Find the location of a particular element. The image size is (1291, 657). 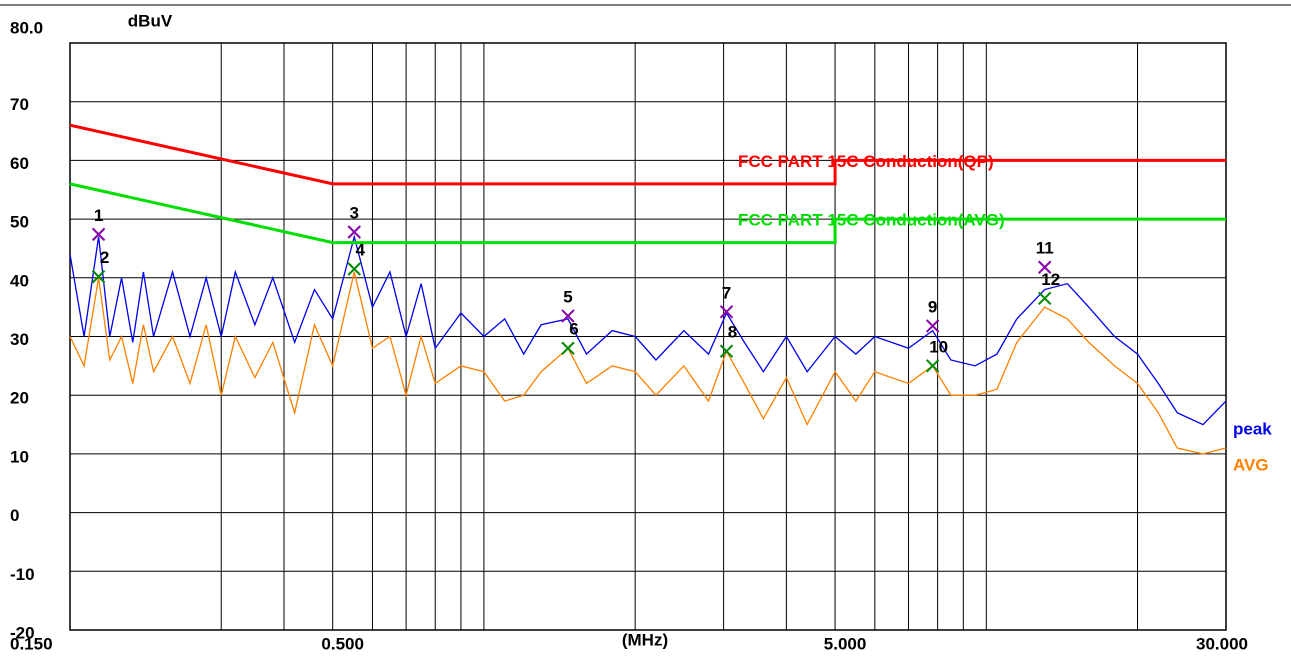

x-tick-label: 5.000 is located at coordinates (845, 643).